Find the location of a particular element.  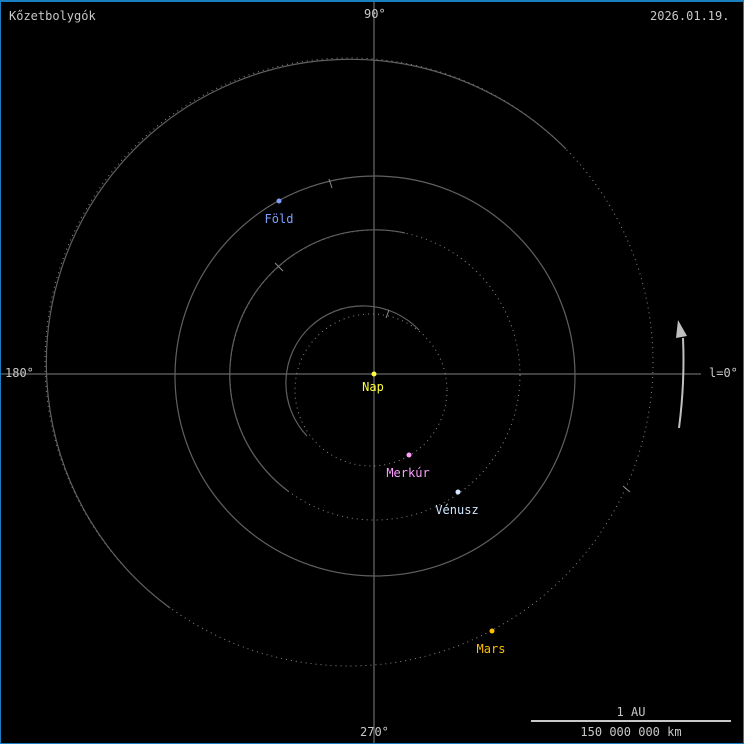

mercury-orbit-solid is located at coordinates (352, 371).